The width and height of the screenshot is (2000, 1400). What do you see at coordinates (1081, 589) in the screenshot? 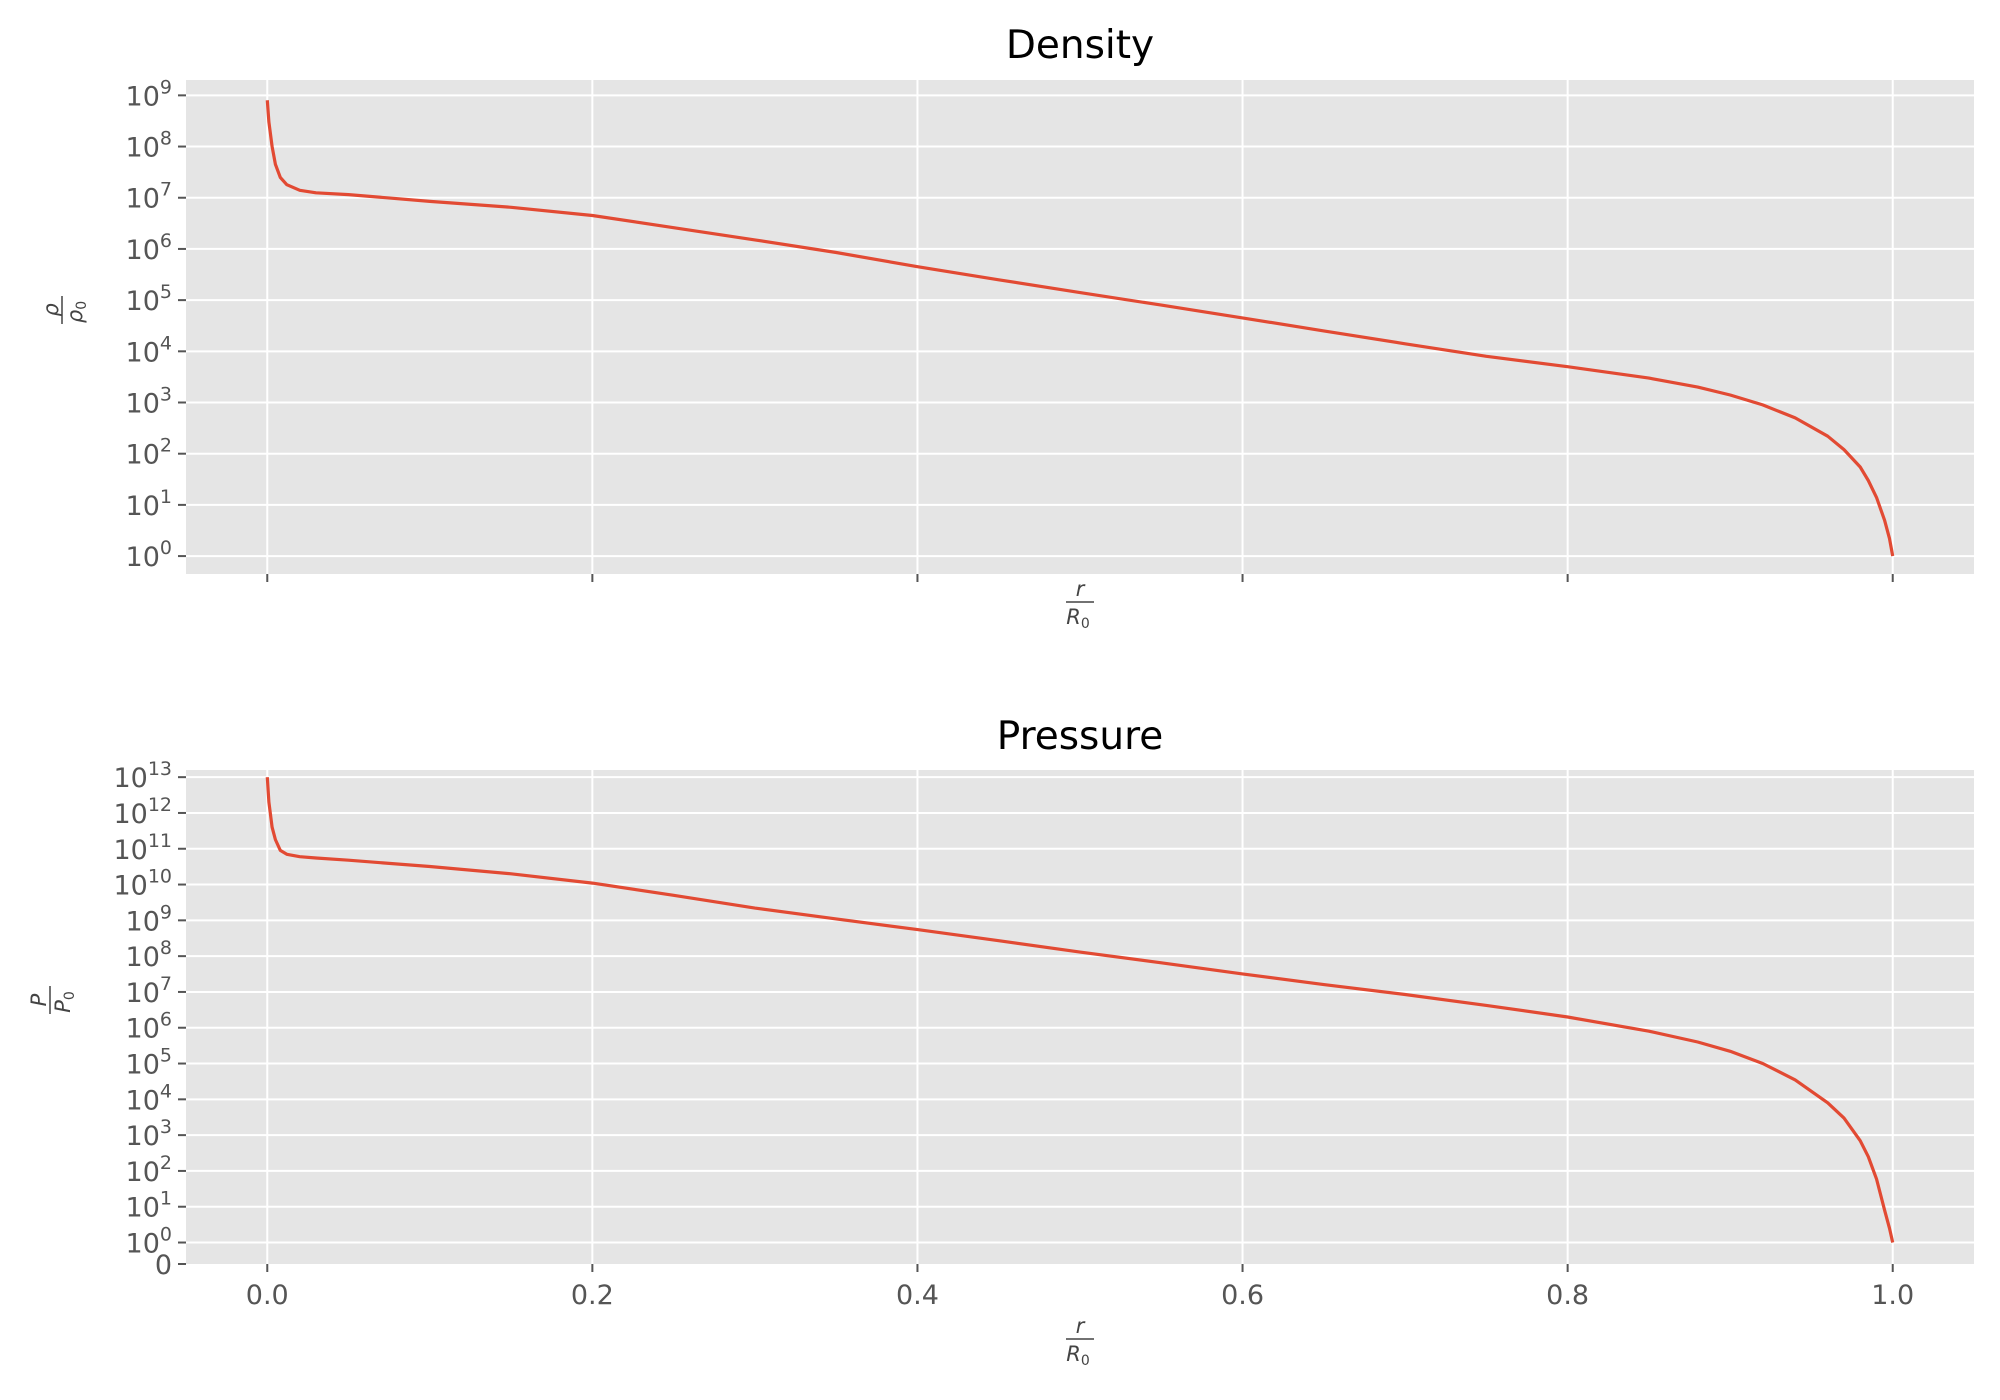
I see `density-xlabel-num: r` at bounding box center [1081, 589].